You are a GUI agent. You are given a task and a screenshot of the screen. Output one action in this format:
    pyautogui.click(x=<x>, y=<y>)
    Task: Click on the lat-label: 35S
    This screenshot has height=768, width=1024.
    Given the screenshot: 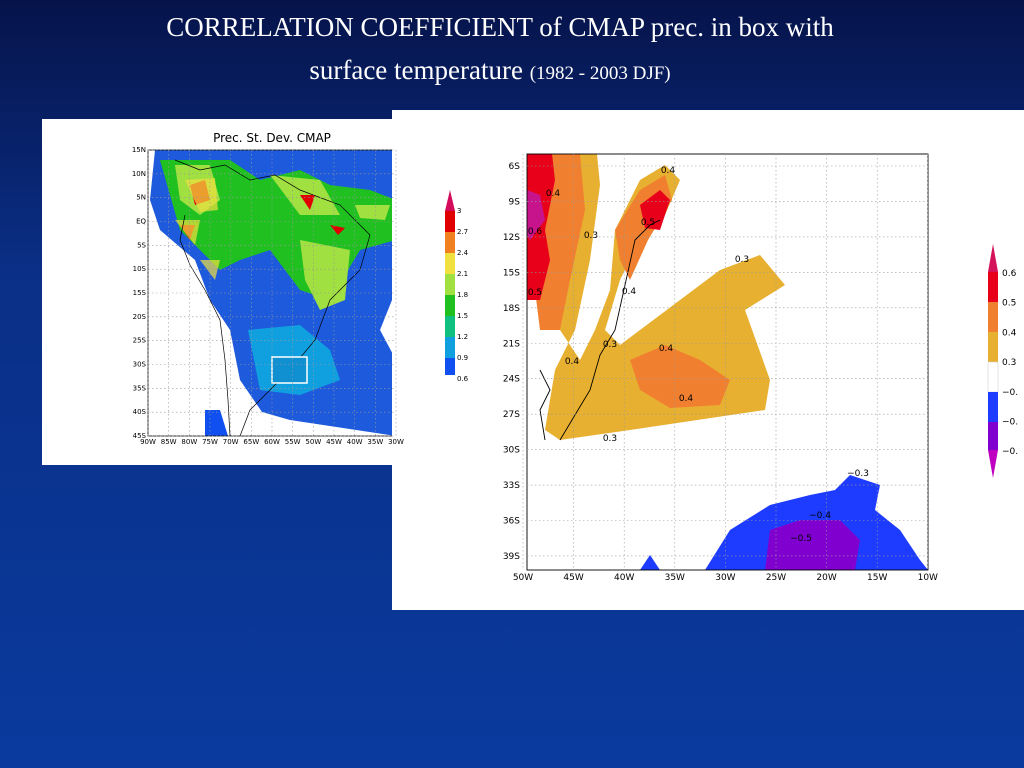 What is the action you would take?
    pyautogui.click(x=140, y=388)
    